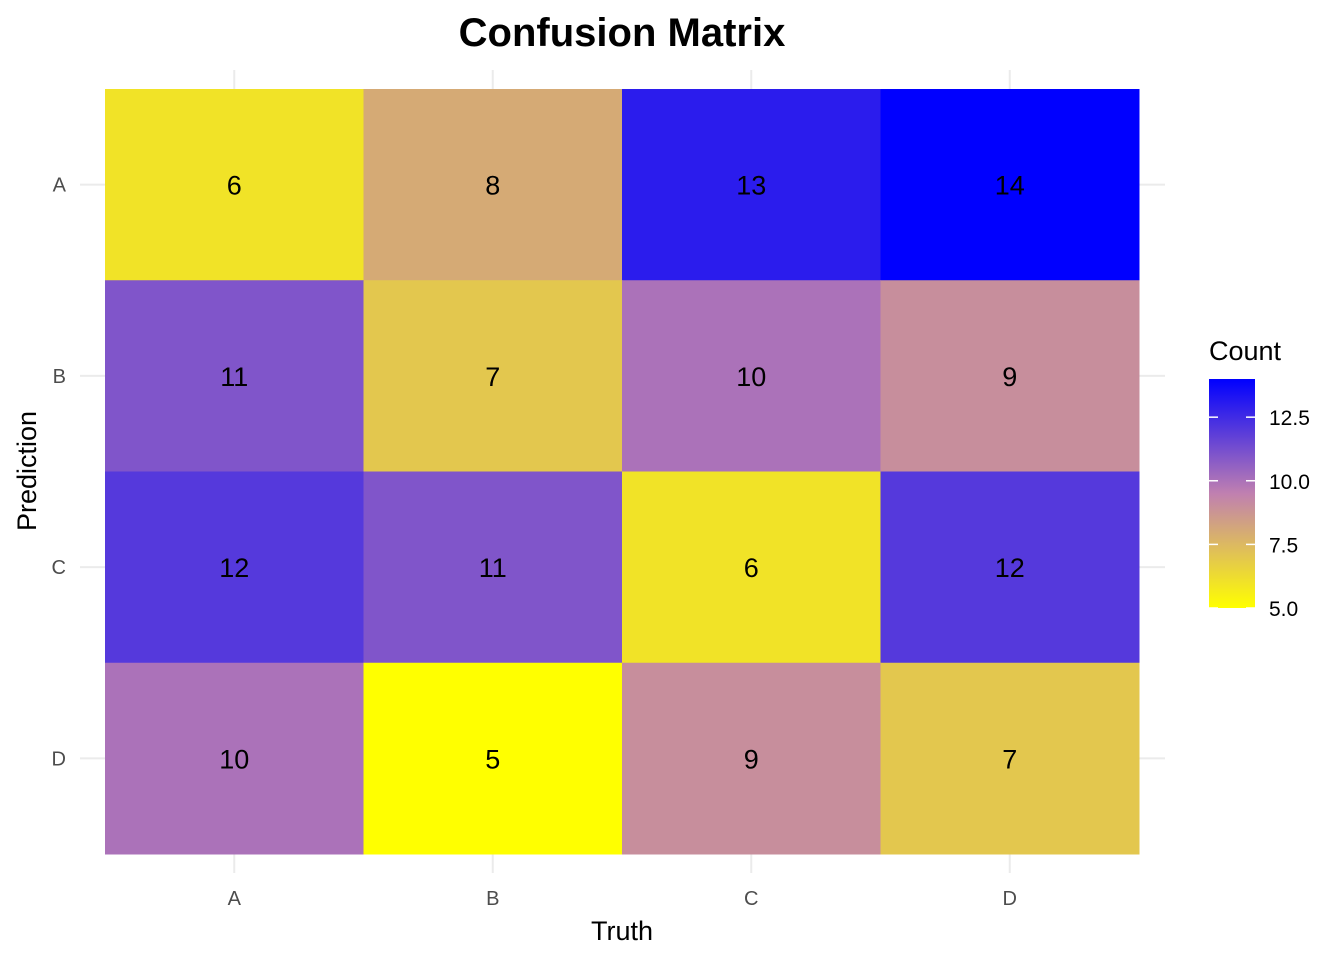  I want to click on legend-color-bar, so click(1232, 493).